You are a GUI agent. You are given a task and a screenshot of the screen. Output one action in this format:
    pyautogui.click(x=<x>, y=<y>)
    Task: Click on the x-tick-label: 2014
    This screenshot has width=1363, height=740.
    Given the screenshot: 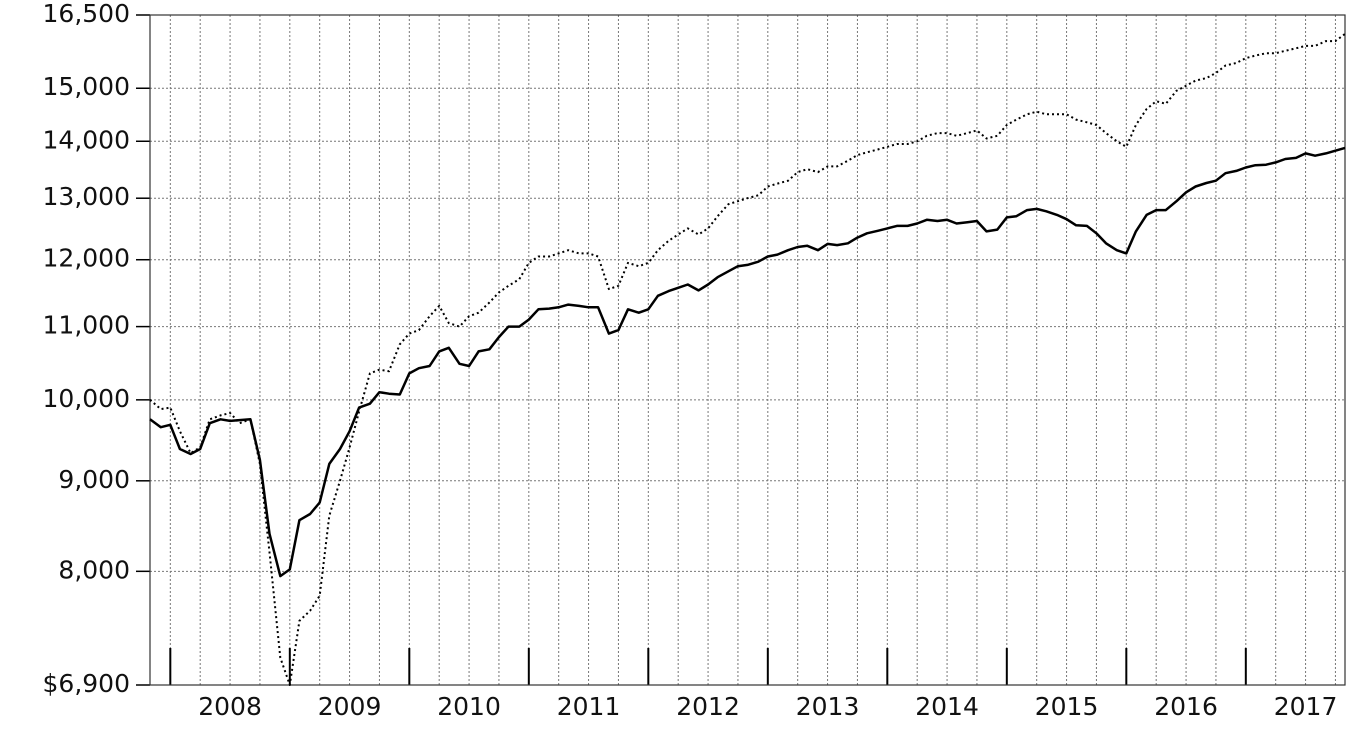 What is the action you would take?
    pyautogui.click(x=947, y=706)
    